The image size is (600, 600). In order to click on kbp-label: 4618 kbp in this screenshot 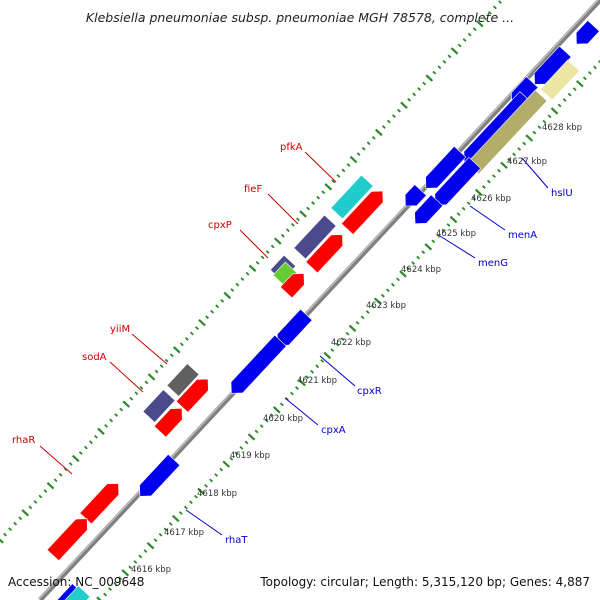, I will do `click(217, 494)`.